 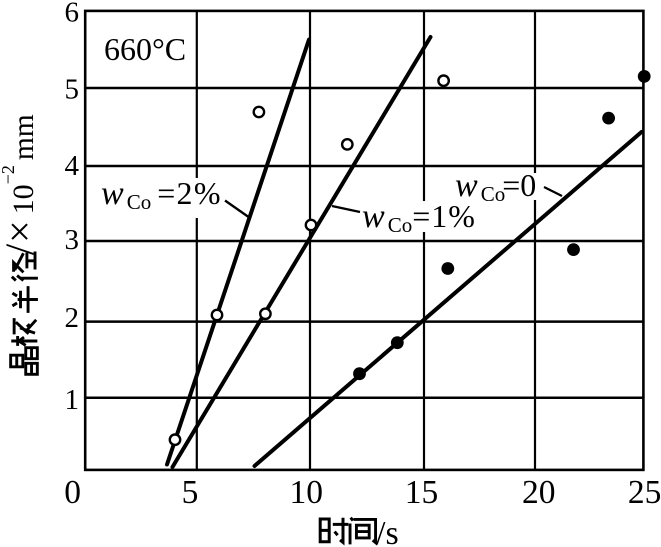 I want to click on svg-text: 2, so click(x=71, y=318).